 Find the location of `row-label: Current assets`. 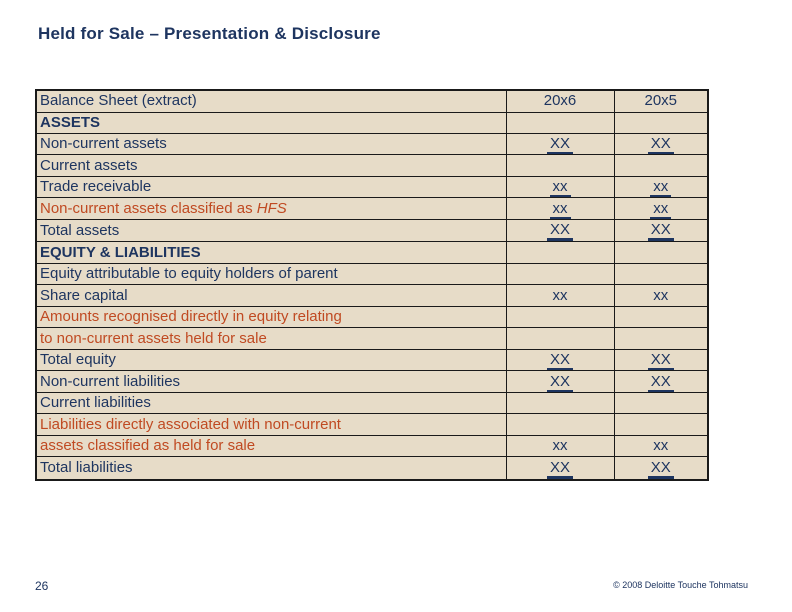

row-label: Current assets is located at coordinates (271, 165).